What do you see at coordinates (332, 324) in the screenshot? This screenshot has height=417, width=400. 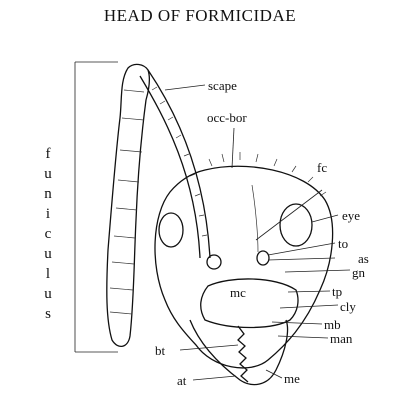 I see `label-mb: mb` at bounding box center [332, 324].